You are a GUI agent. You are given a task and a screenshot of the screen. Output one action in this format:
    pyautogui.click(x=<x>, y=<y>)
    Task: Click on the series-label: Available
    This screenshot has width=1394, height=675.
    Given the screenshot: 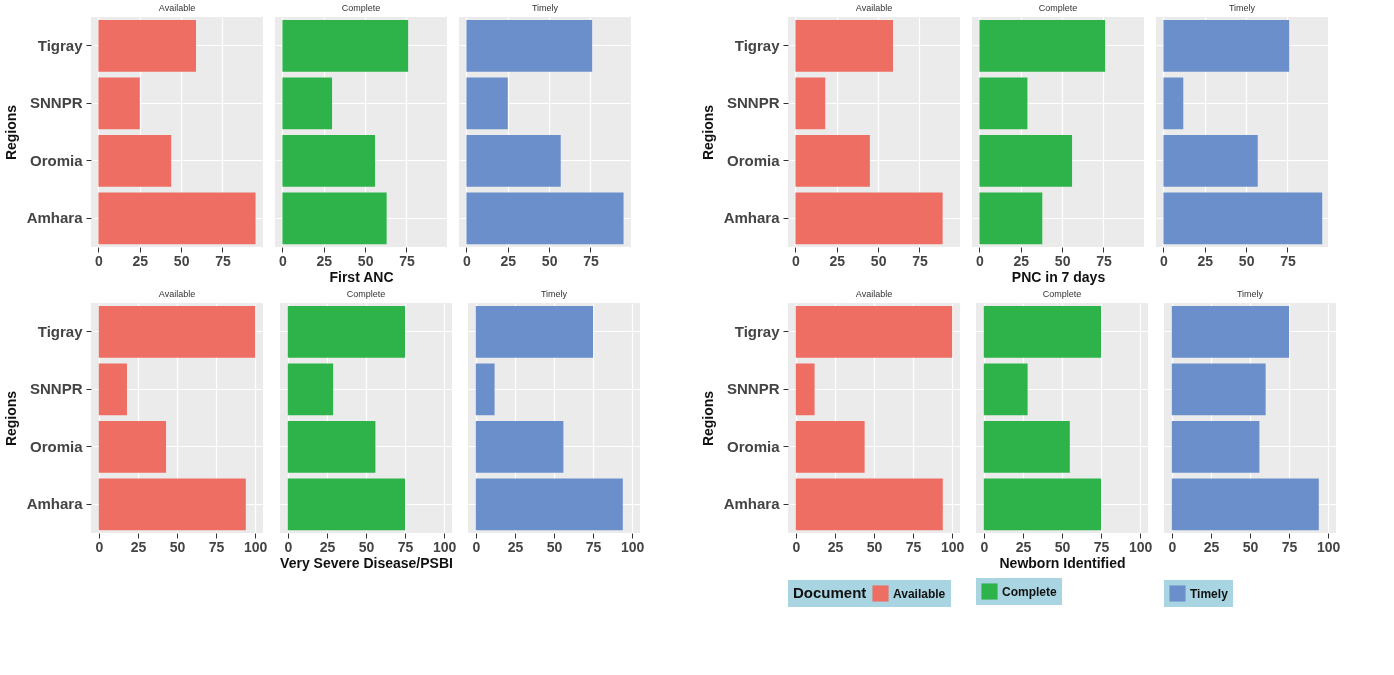 What is the action you would take?
    pyautogui.click(x=177, y=294)
    